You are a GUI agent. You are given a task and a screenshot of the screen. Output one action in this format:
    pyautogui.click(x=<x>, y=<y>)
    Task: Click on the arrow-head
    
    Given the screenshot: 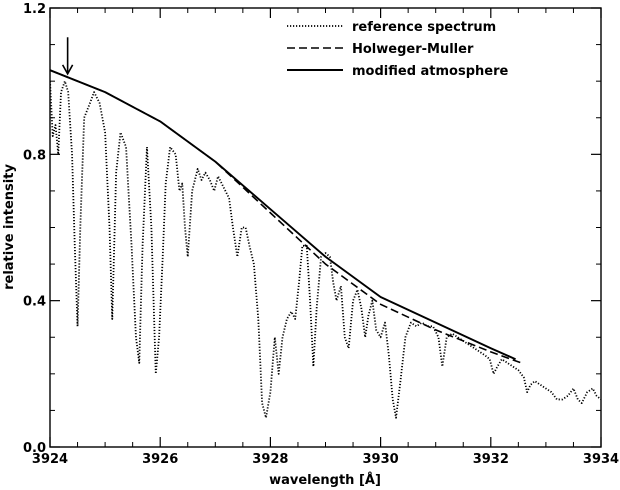 What is the action you would take?
    pyautogui.click(x=67, y=70)
    